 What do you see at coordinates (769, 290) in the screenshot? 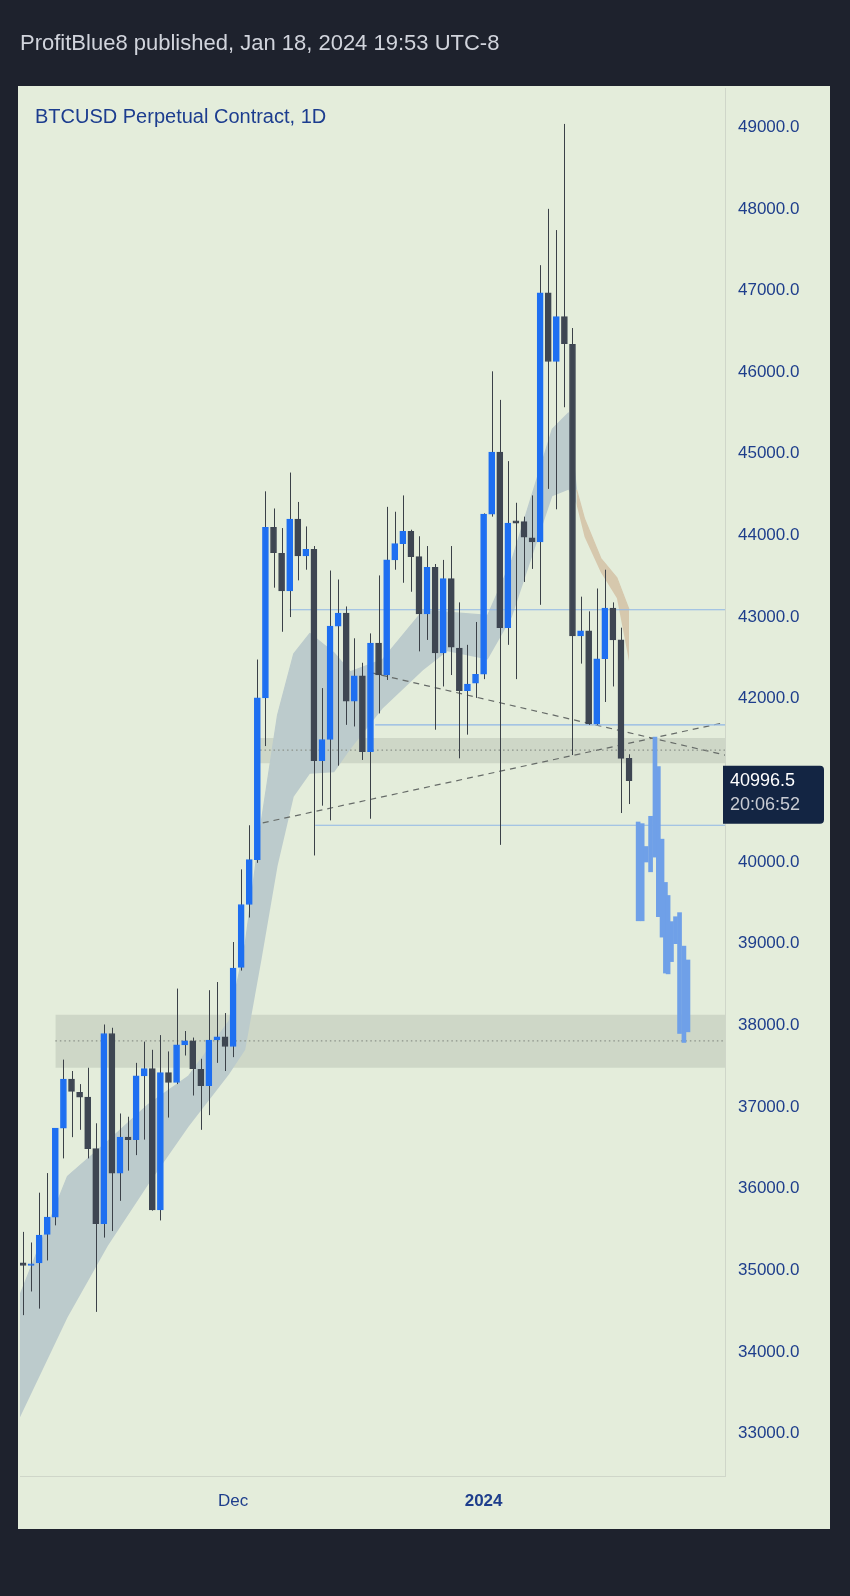
I see `y-tick-label: 47000.0` at bounding box center [769, 290].